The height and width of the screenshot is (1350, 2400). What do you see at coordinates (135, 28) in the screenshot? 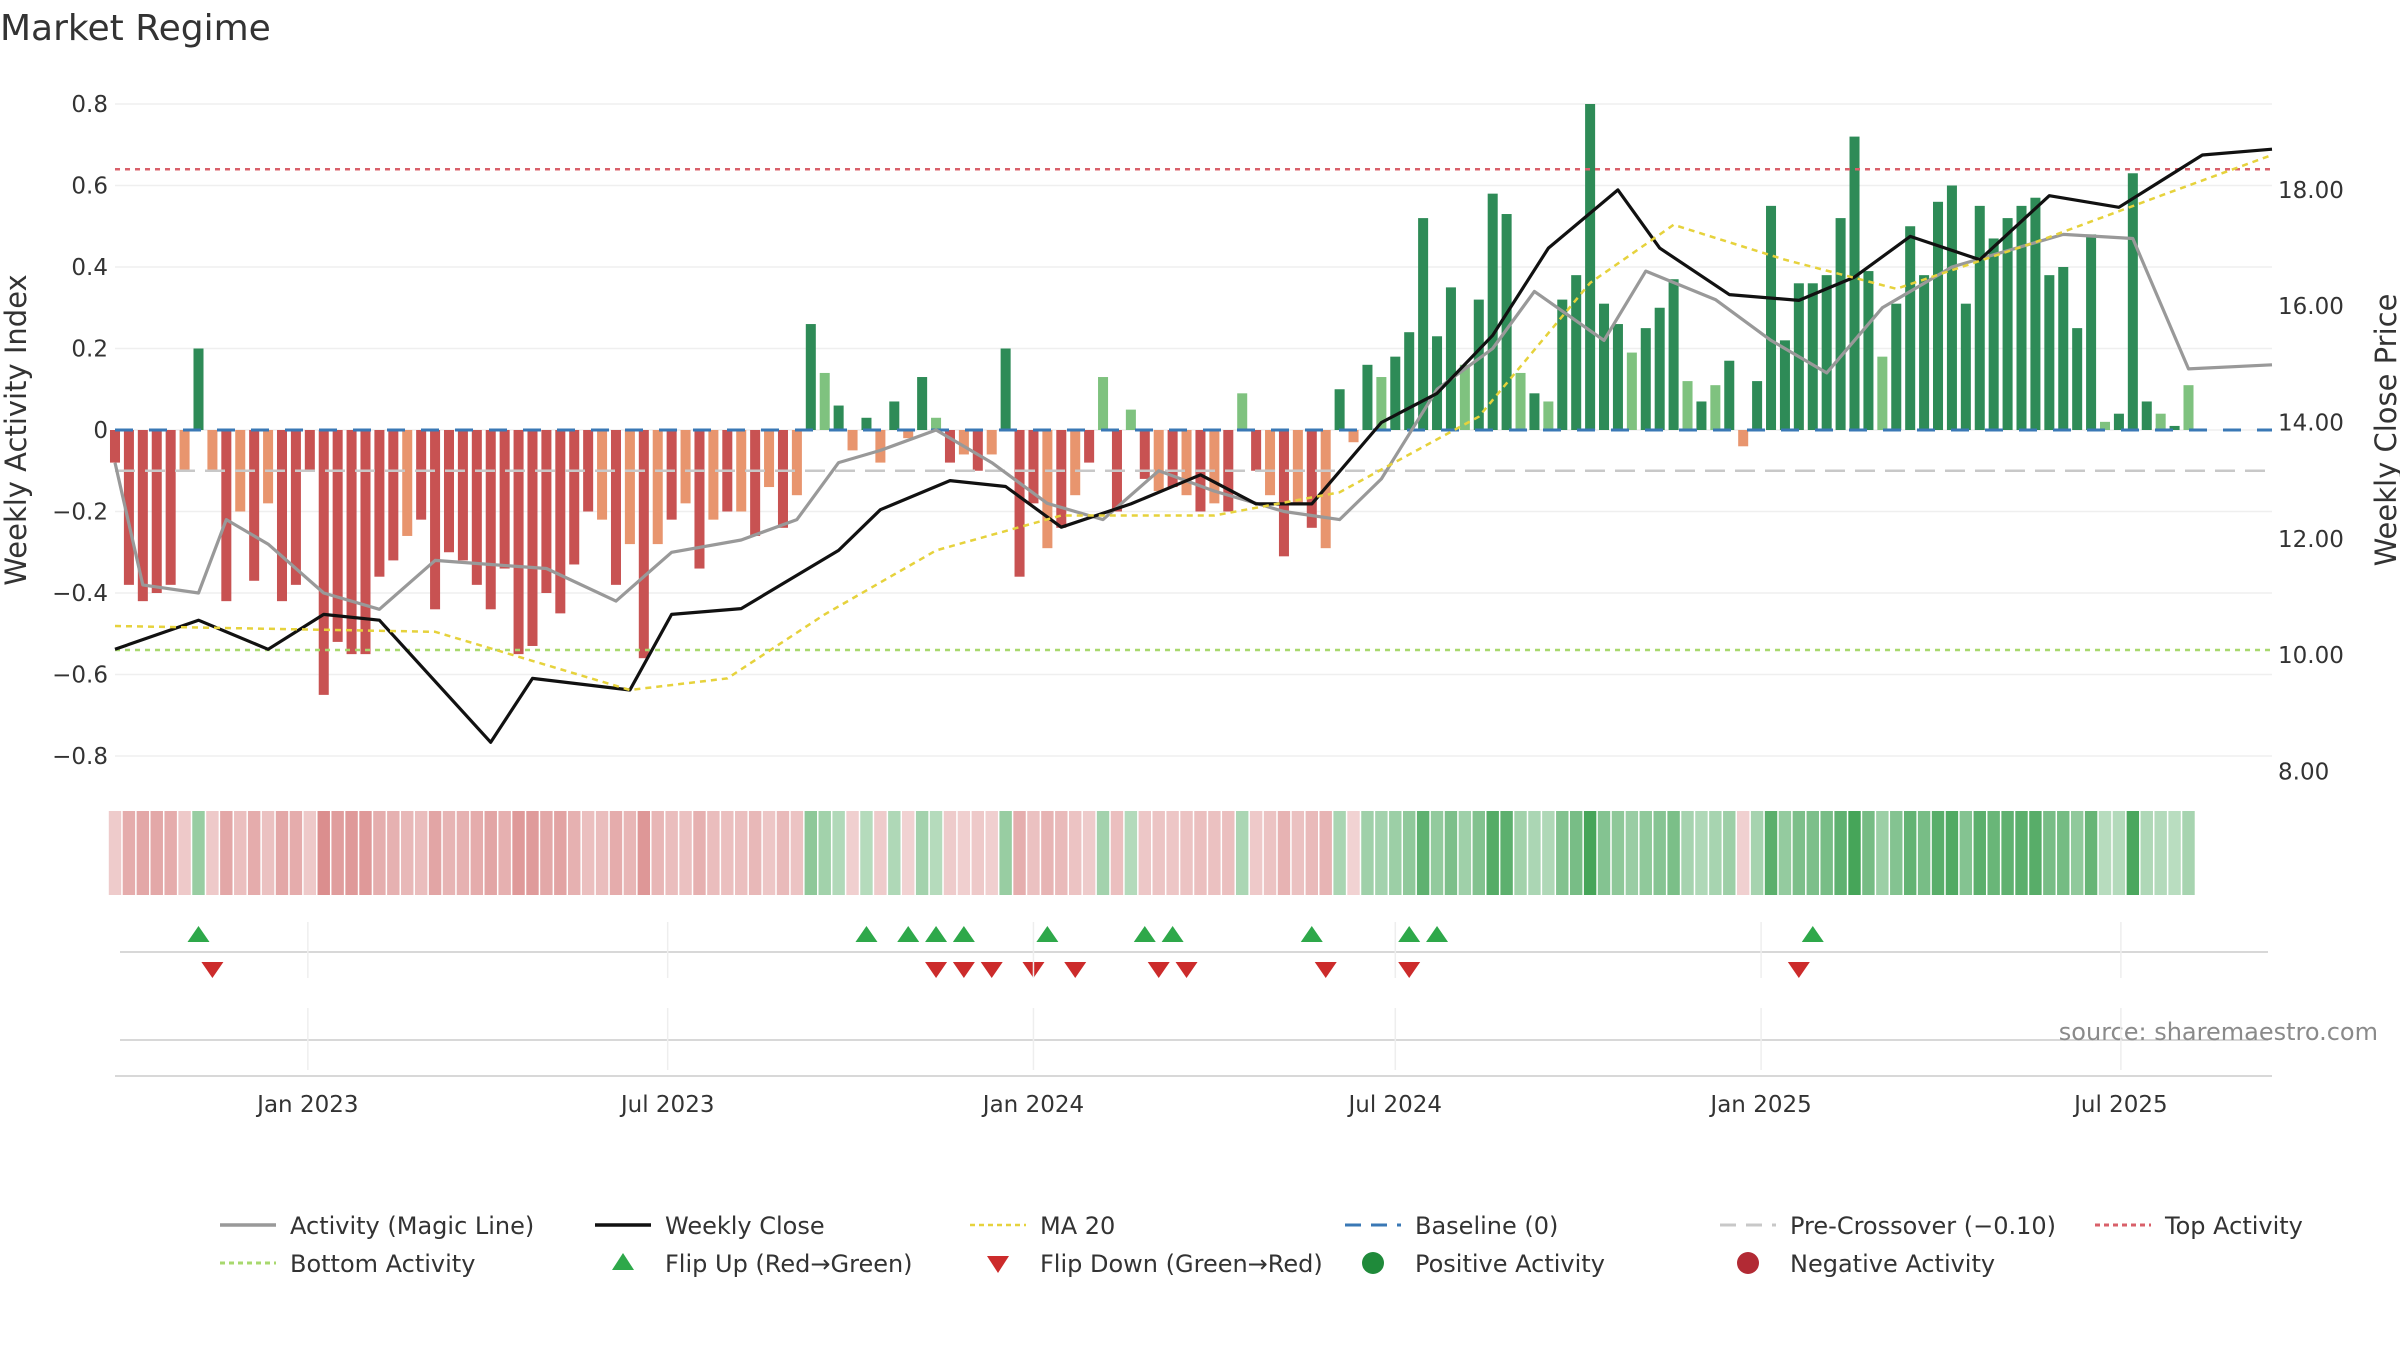
I see `chart-title: Market Regime` at bounding box center [135, 28].